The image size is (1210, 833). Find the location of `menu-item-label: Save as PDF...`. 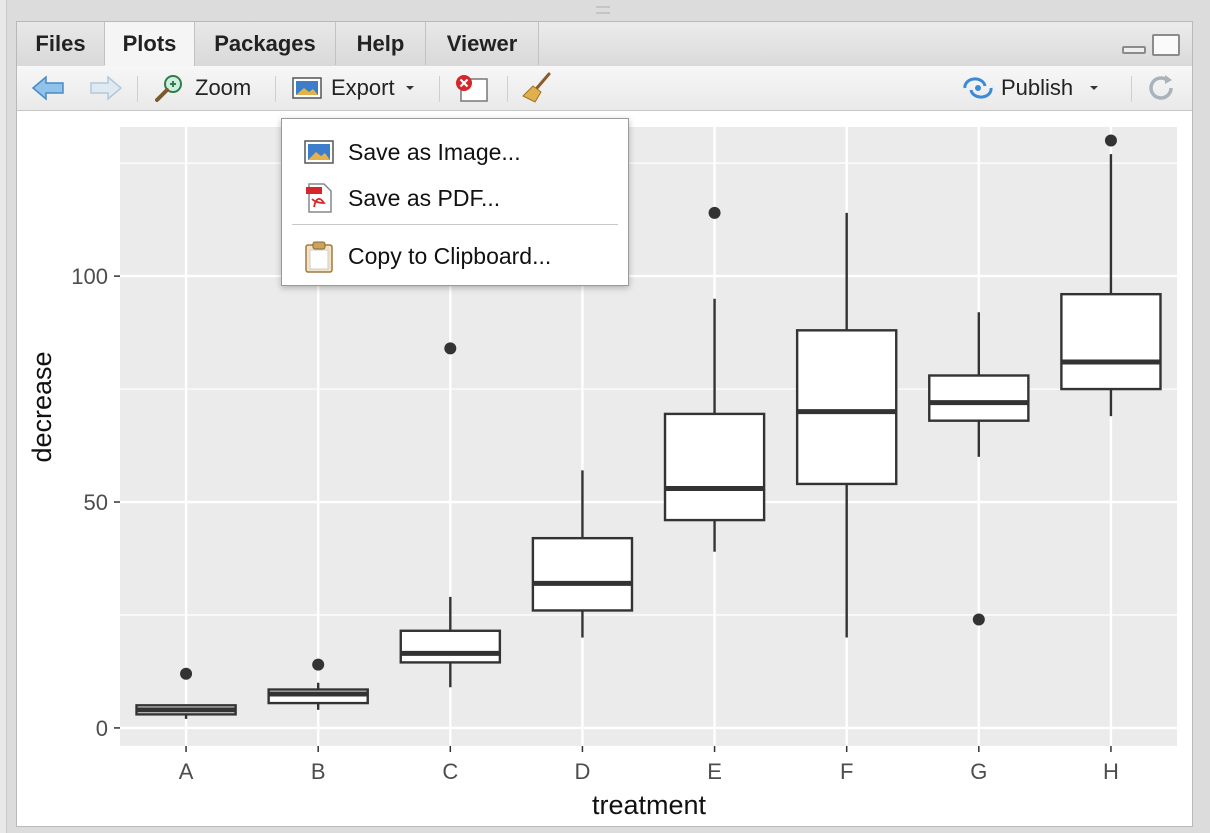

menu-item-label: Save as PDF... is located at coordinates (424, 197).